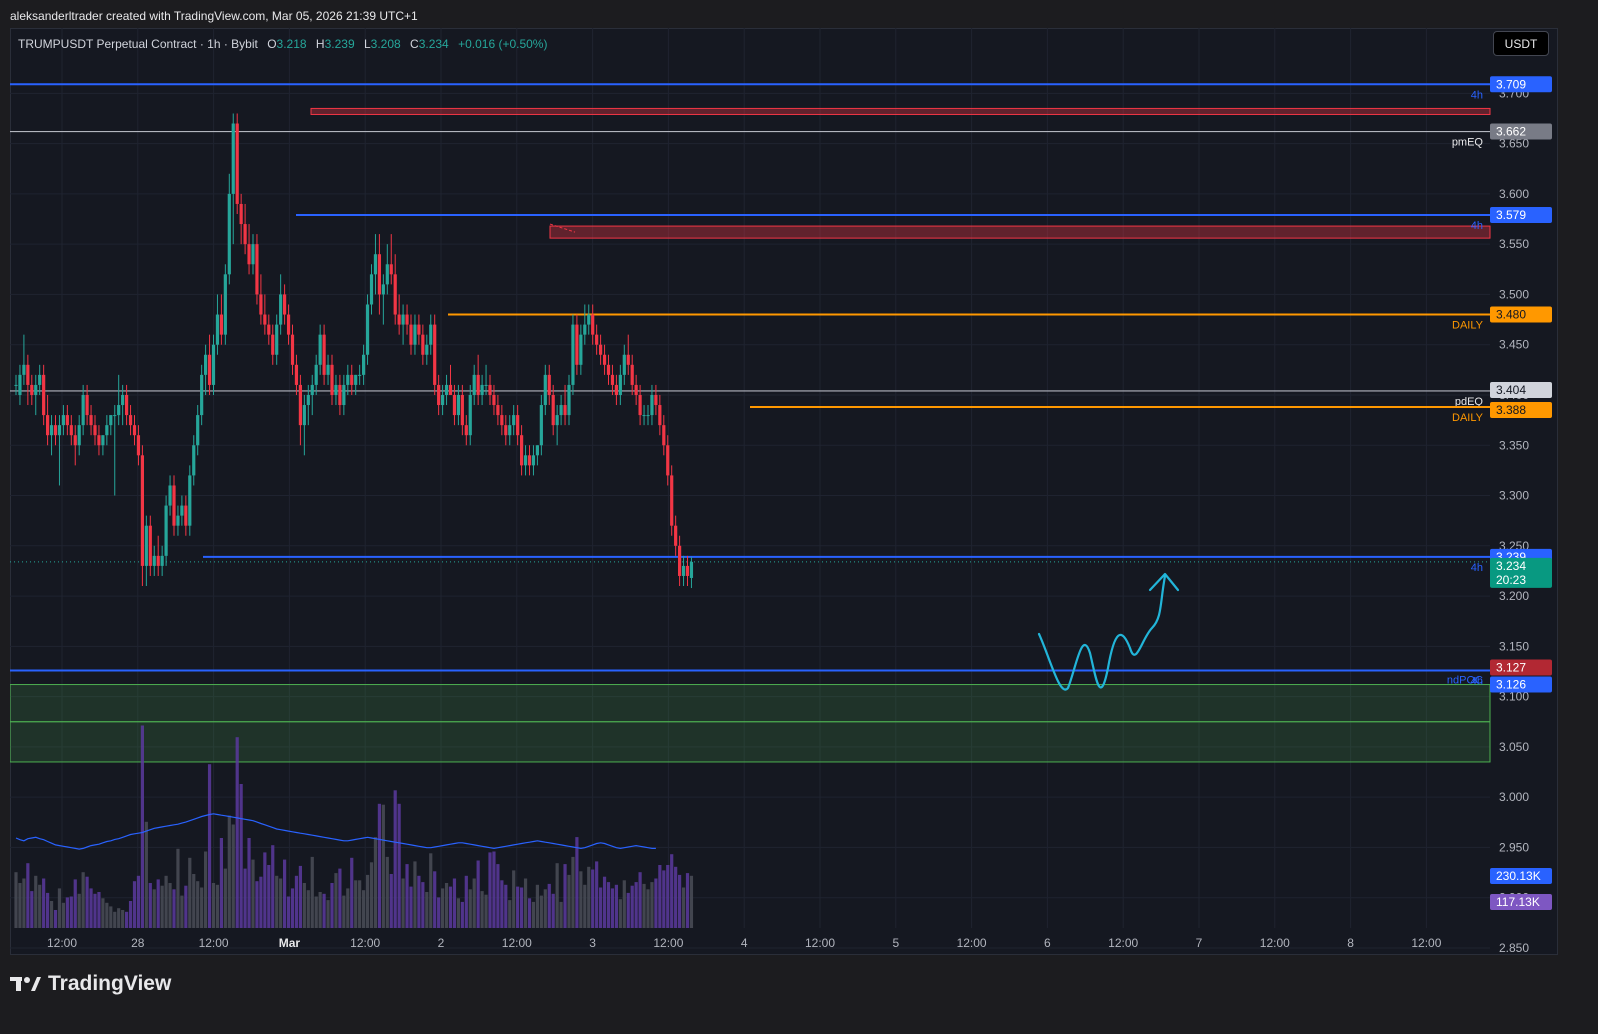 The height and width of the screenshot is (1034, 1598). What do you see at coordinates (1468, 326) in the screenshot?
I see `level-text-3: DAILY` at bounding box center [1468, 326].